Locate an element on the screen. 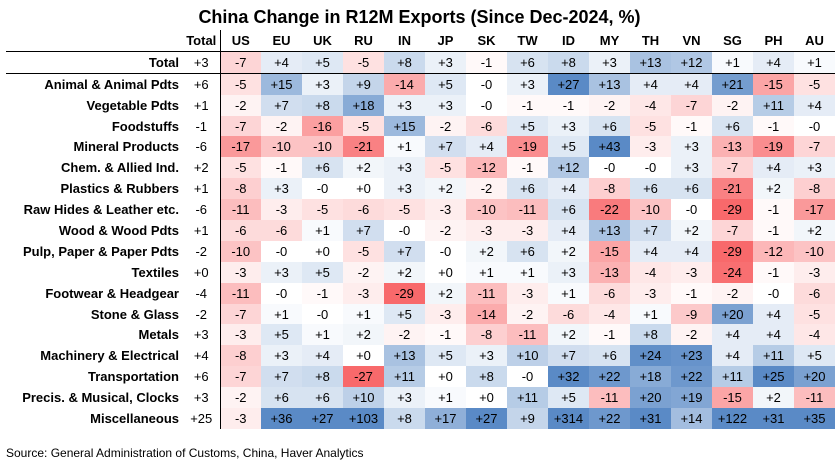  heatmap-cell: -16 is located at coordinates (322, 126).